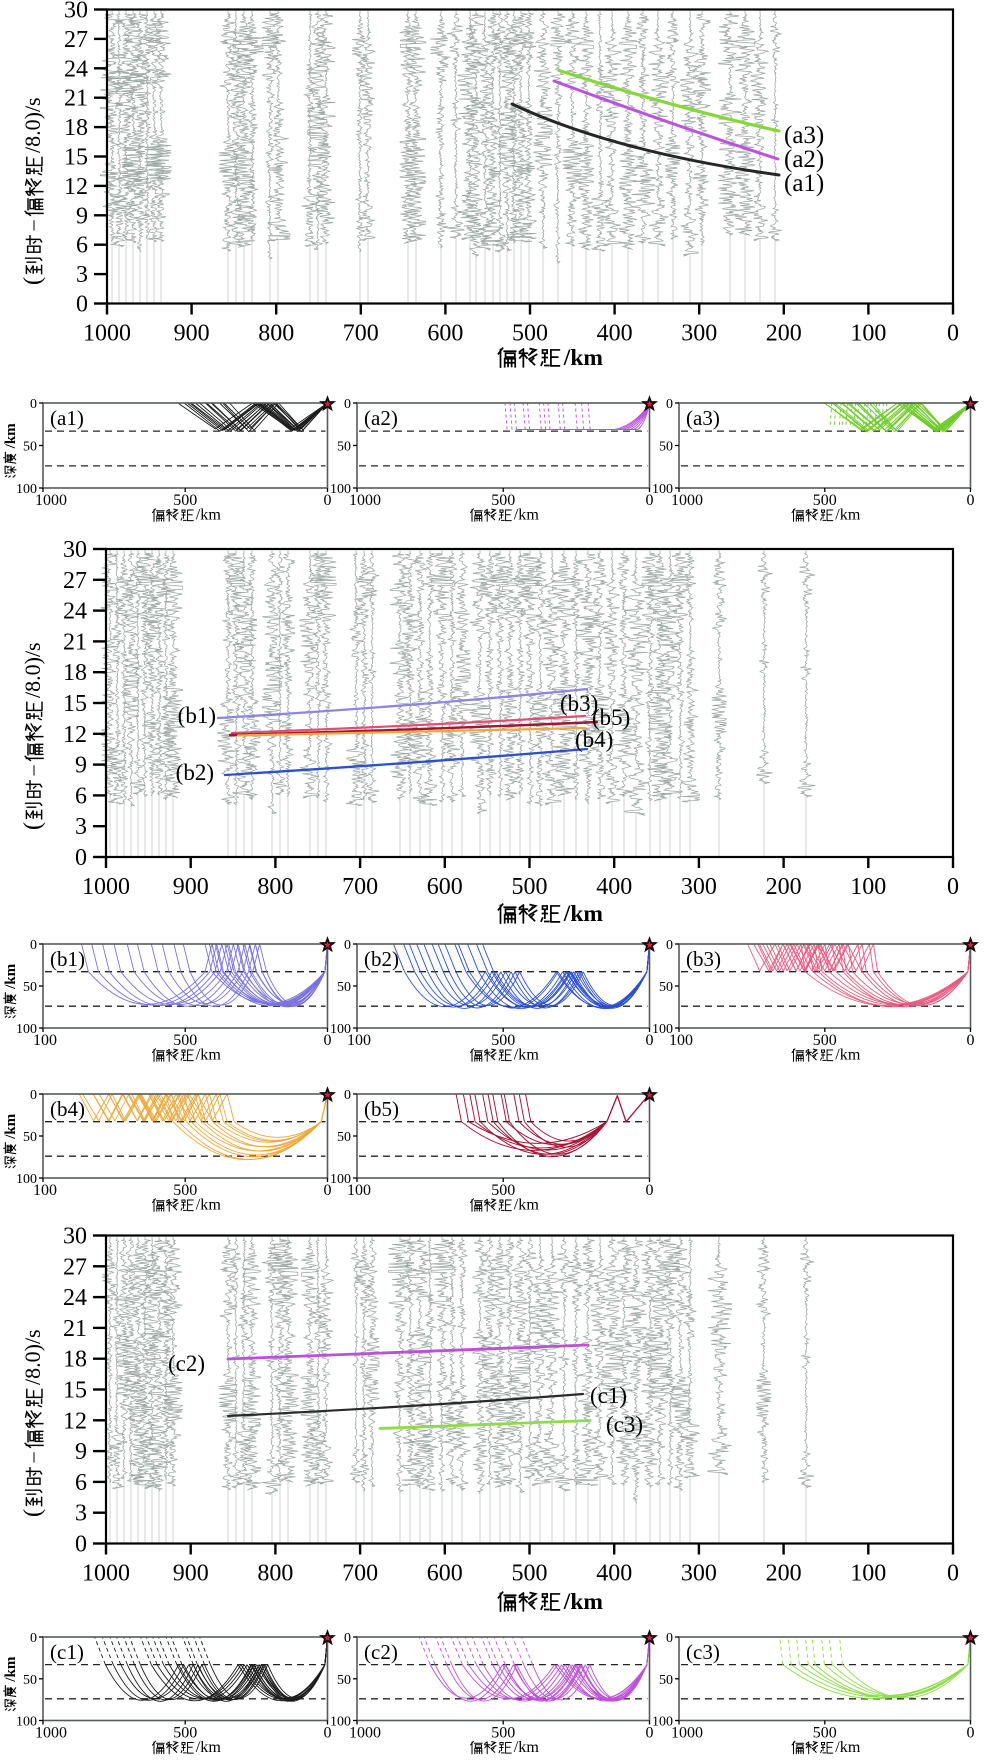 This screenshot has width=1000, height=1764. What do you see at coordinates (75, 642) in the screenshot?
I see `svg-text: 21` at bounding box center [75, 642].